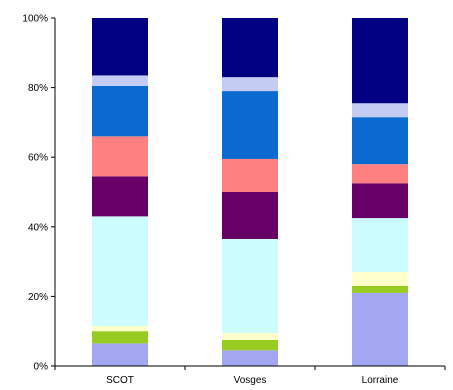  I want to click on bar-segment-1-scot, so click(120, 354).